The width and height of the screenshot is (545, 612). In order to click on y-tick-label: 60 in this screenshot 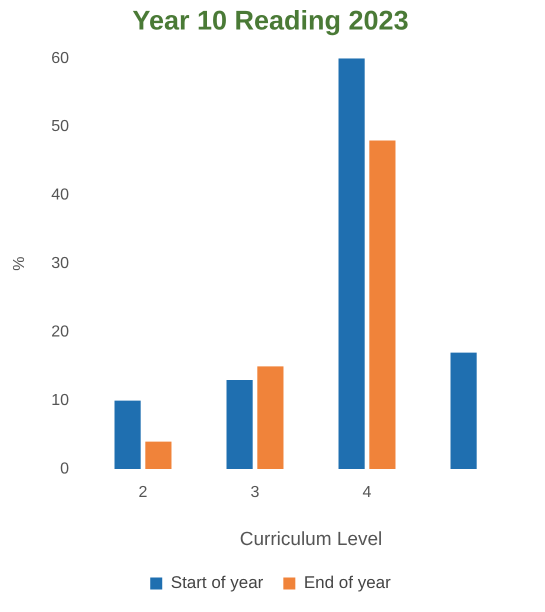, I will do `click(60, 58)`.